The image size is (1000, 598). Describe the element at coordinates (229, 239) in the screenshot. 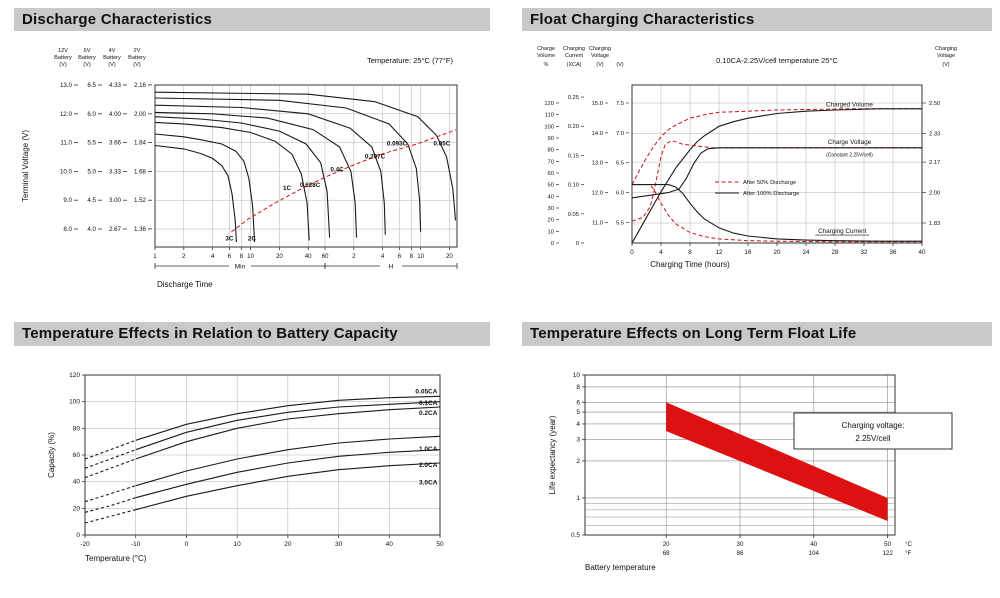

I see `curve-label: 3C` at that location.